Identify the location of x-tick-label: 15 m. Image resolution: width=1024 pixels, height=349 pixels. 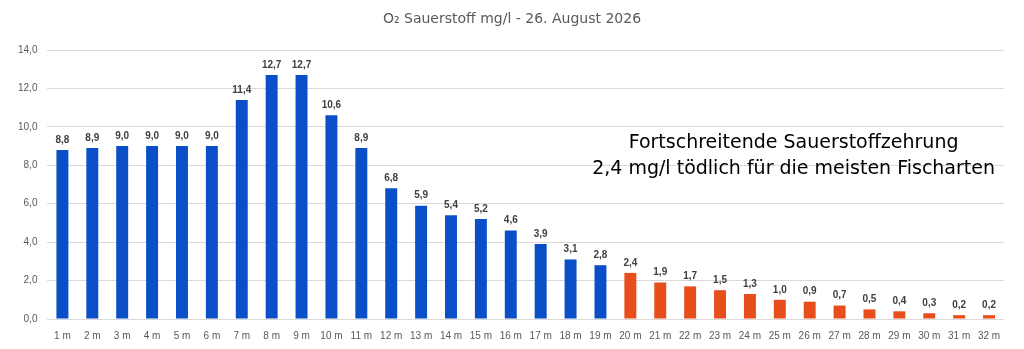
(481, 335).